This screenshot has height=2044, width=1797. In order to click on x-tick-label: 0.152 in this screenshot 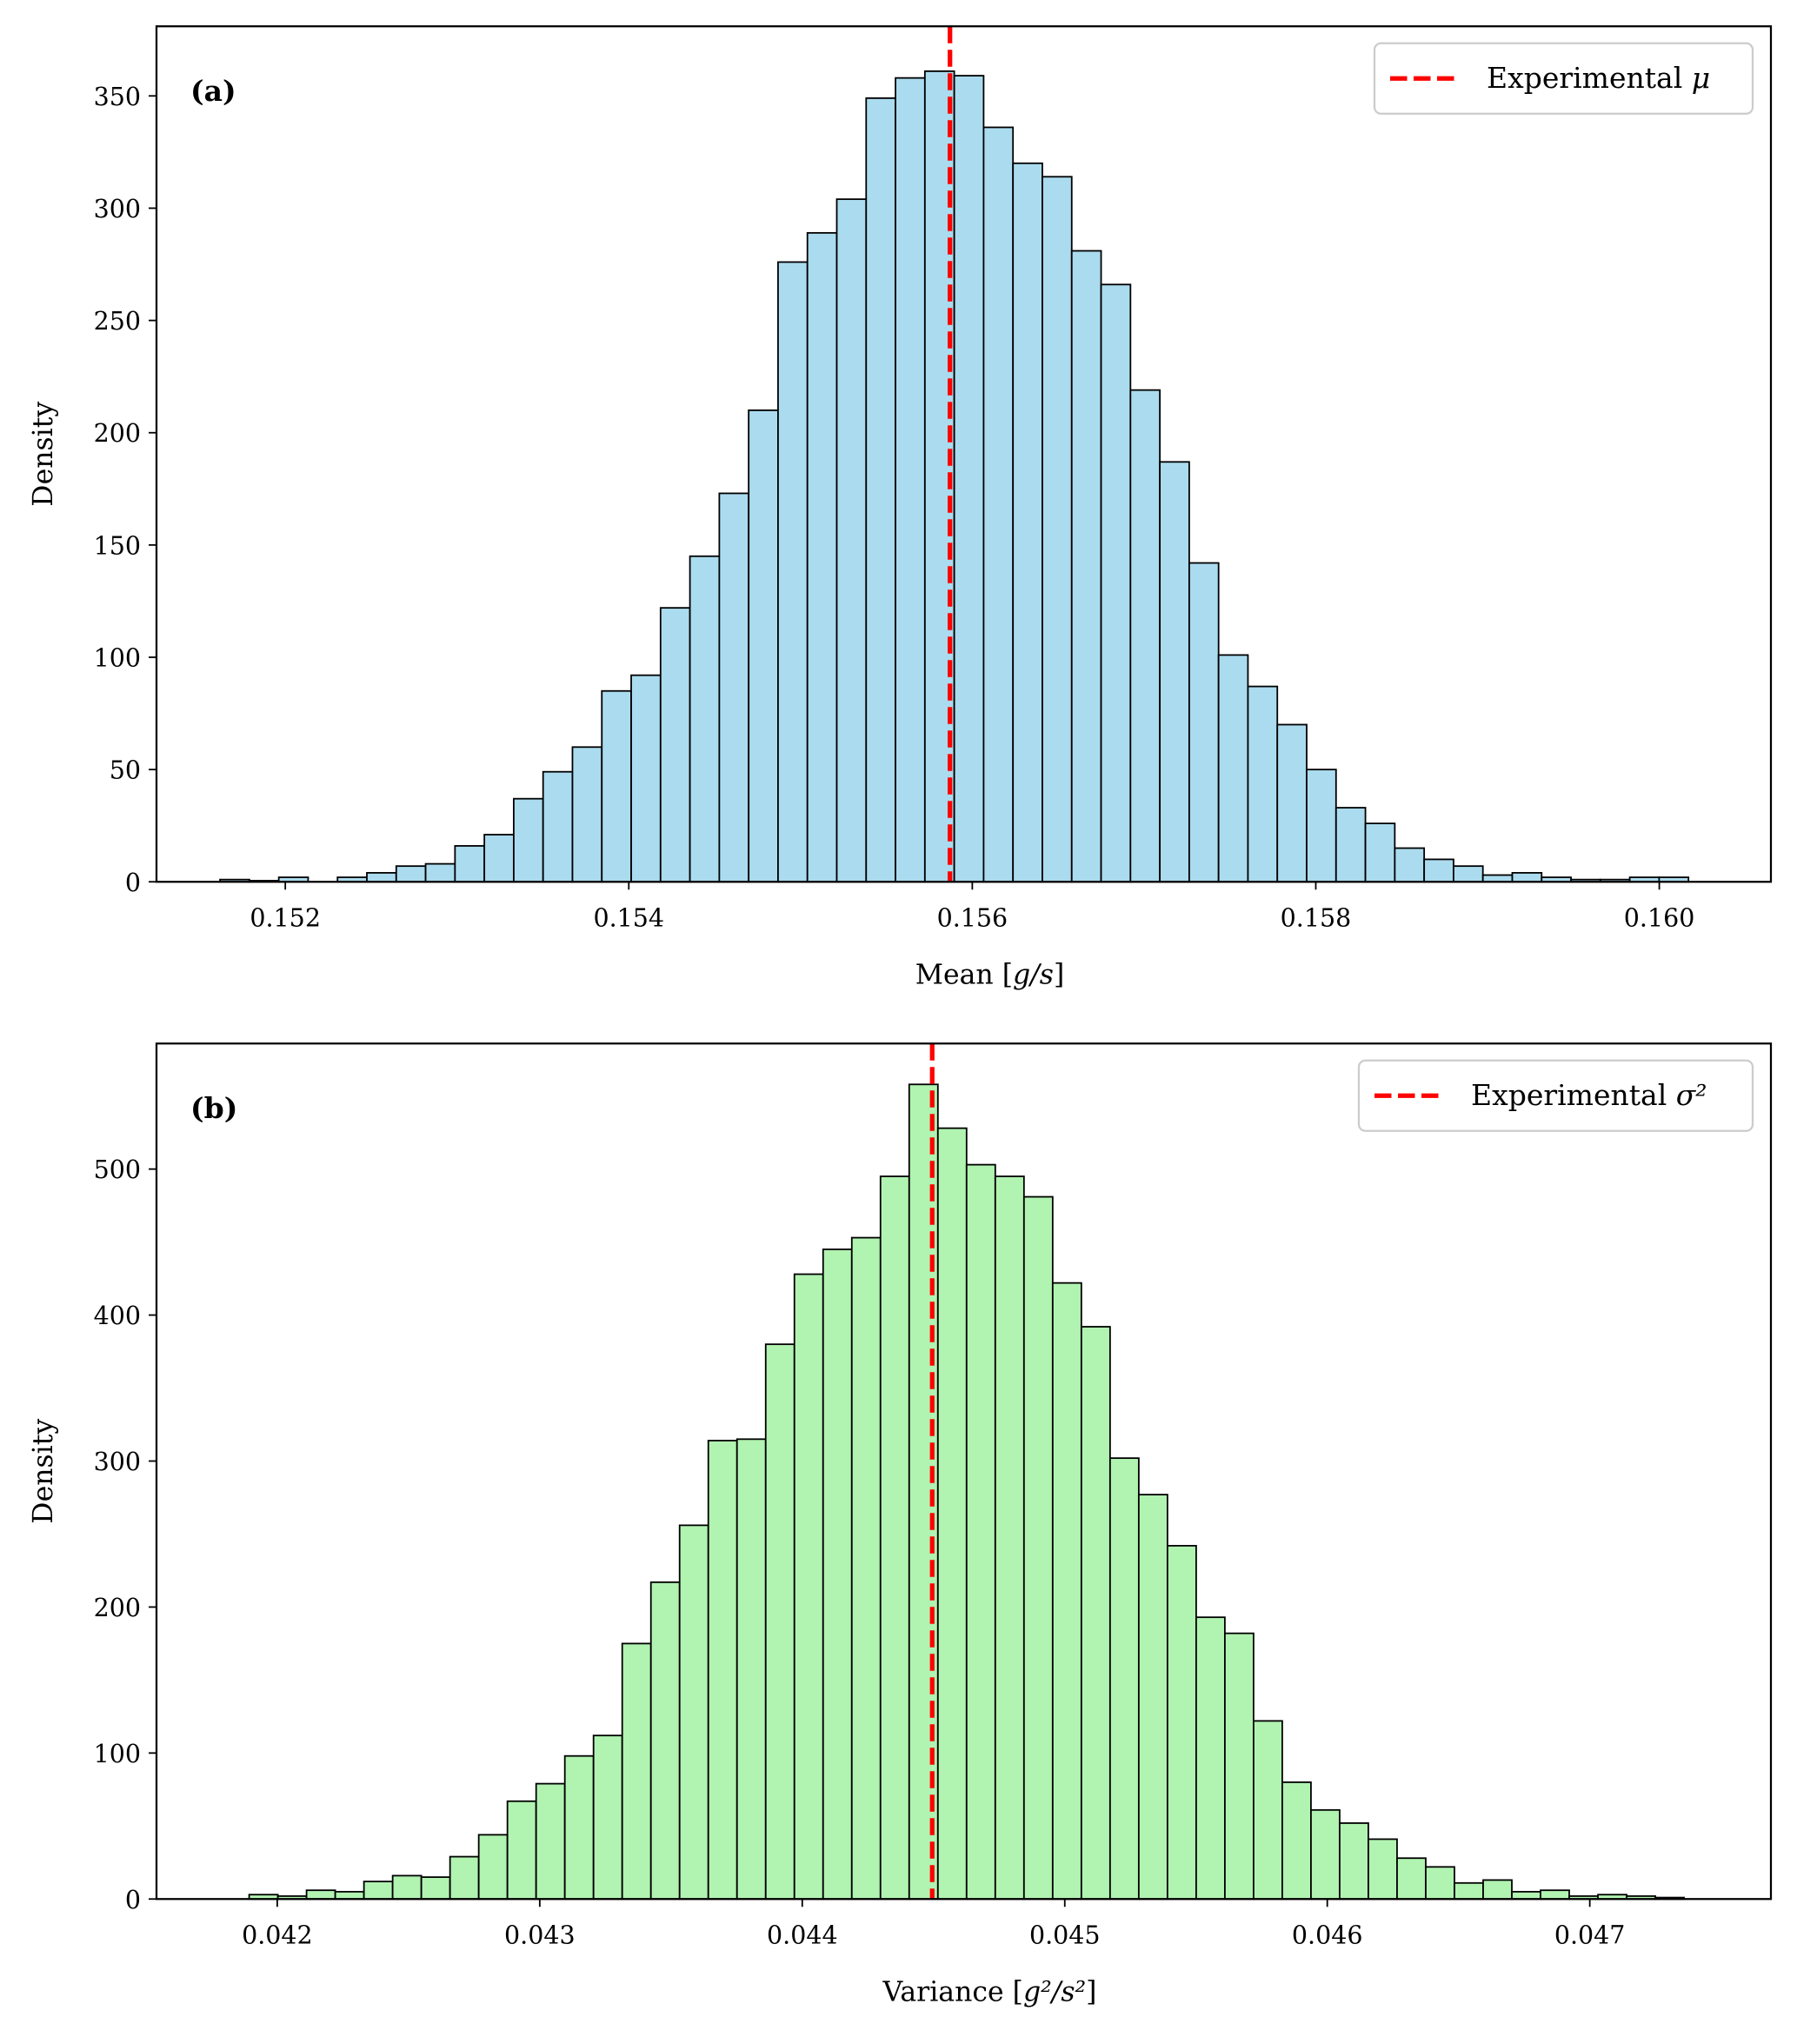, I will do `click(285, 917)`.